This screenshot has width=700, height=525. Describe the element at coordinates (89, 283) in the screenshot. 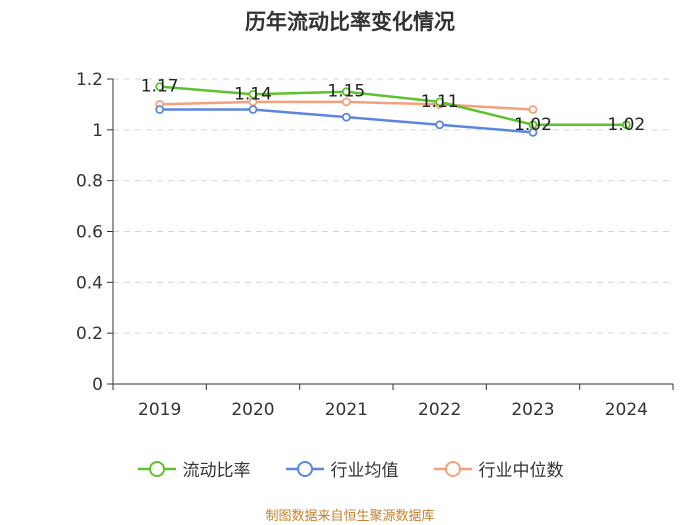

I see `y-tick-label: 0.4` at that location.